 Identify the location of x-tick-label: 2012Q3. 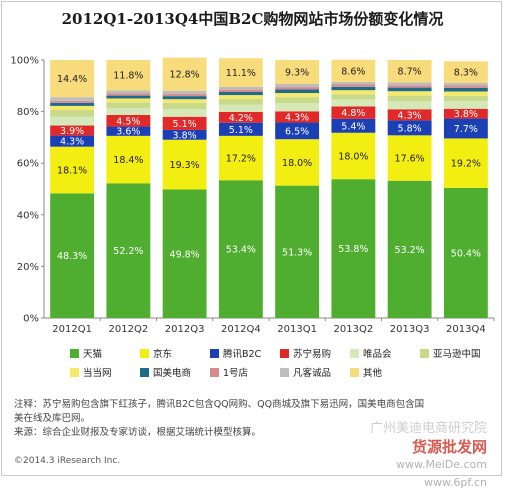
(185, 329).